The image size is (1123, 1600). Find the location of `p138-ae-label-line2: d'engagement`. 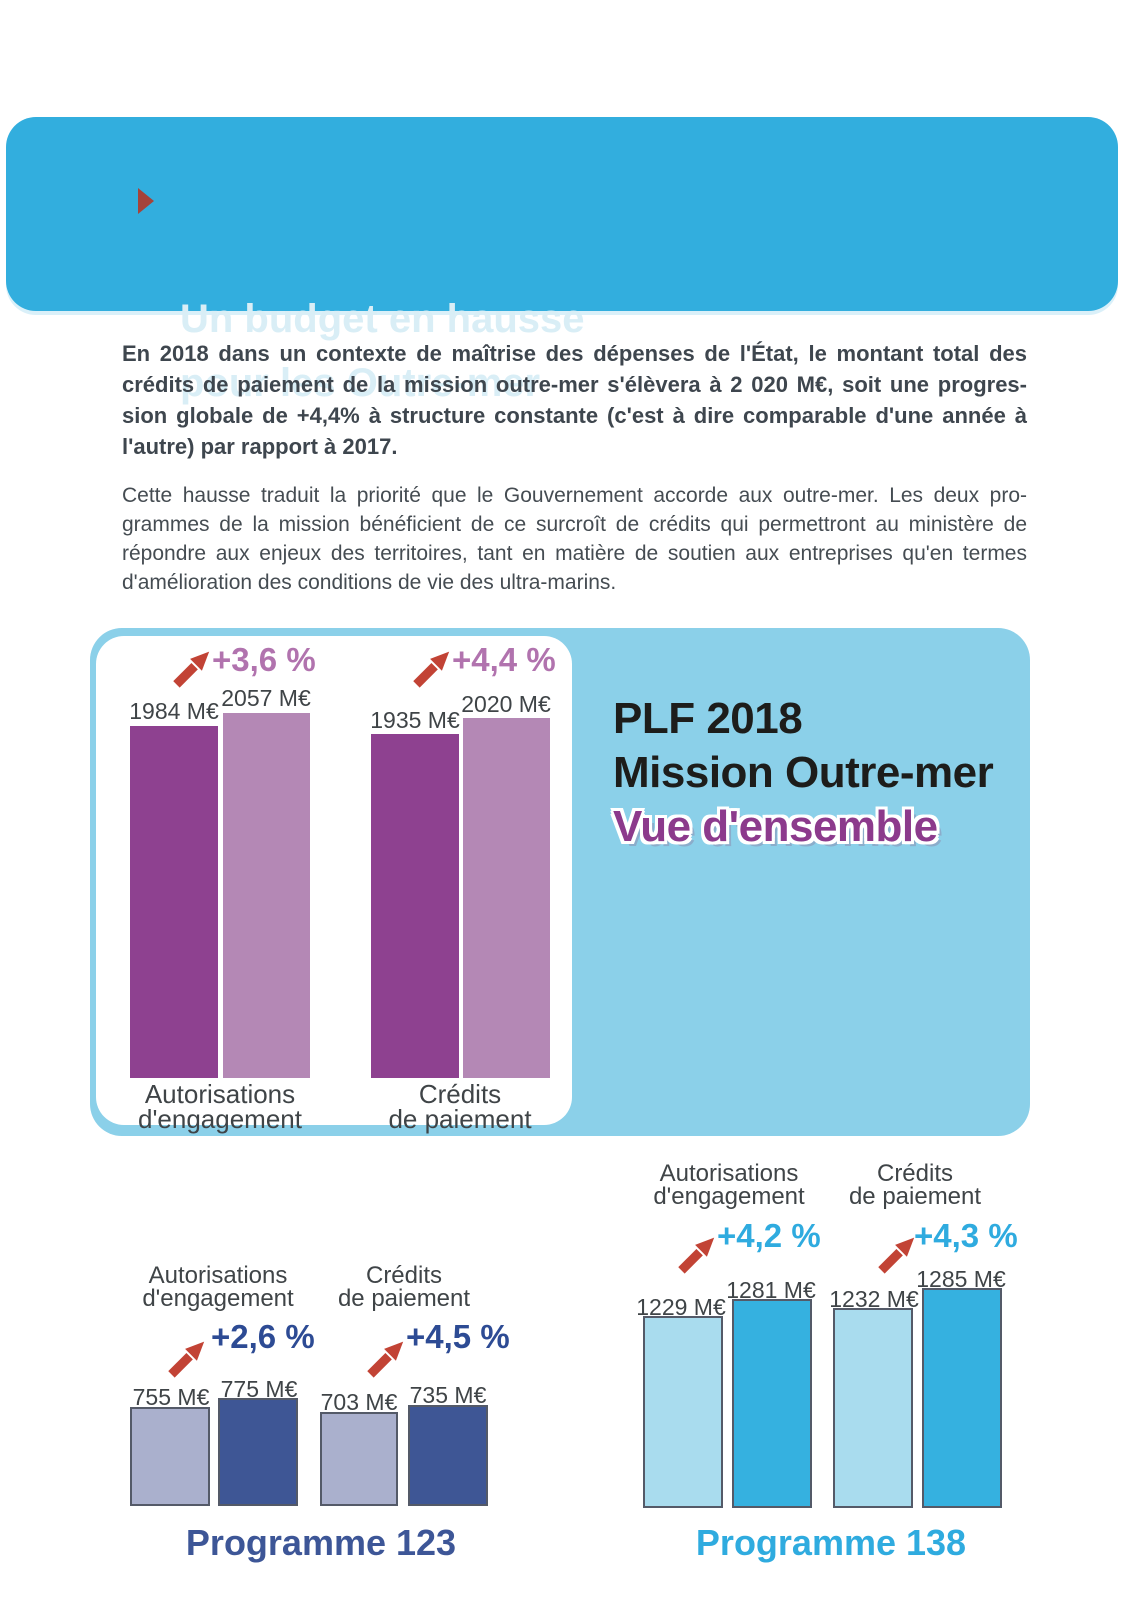

p138-ae-label-line2: d'engagement is located at coordinates (729, 1196).